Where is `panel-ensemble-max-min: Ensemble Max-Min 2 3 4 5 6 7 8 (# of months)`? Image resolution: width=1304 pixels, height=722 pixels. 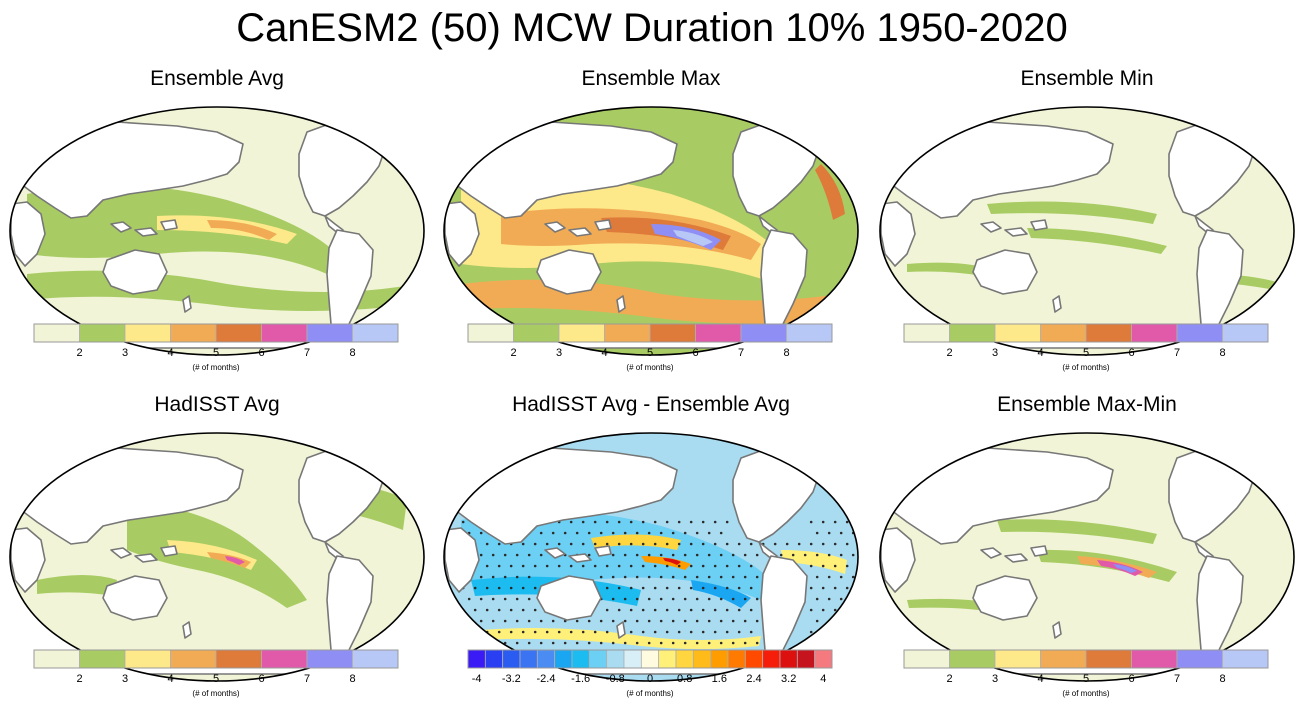 panel-ensemble-max-min: Ensemble Max-Min 2 3 4 5 6 7 8 (# of months) is located at coordinates (1087, 557).